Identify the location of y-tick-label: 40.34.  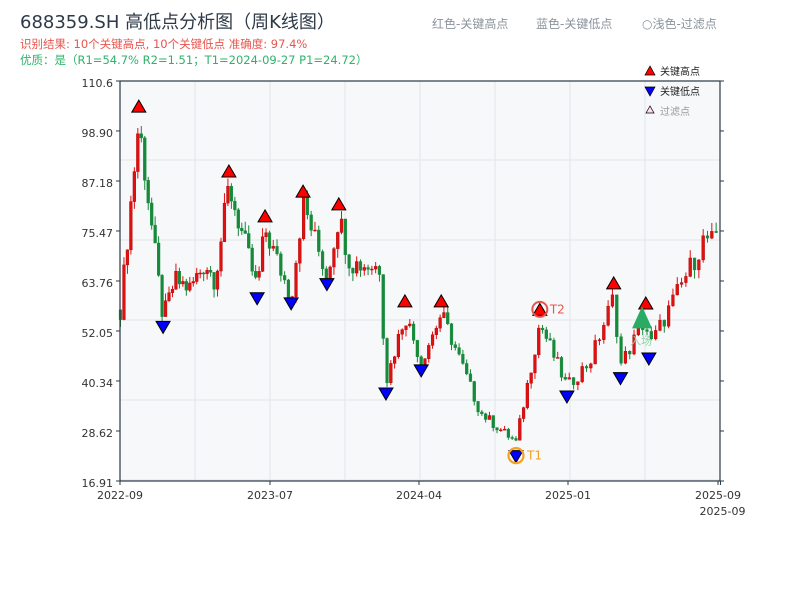
(98, 383).